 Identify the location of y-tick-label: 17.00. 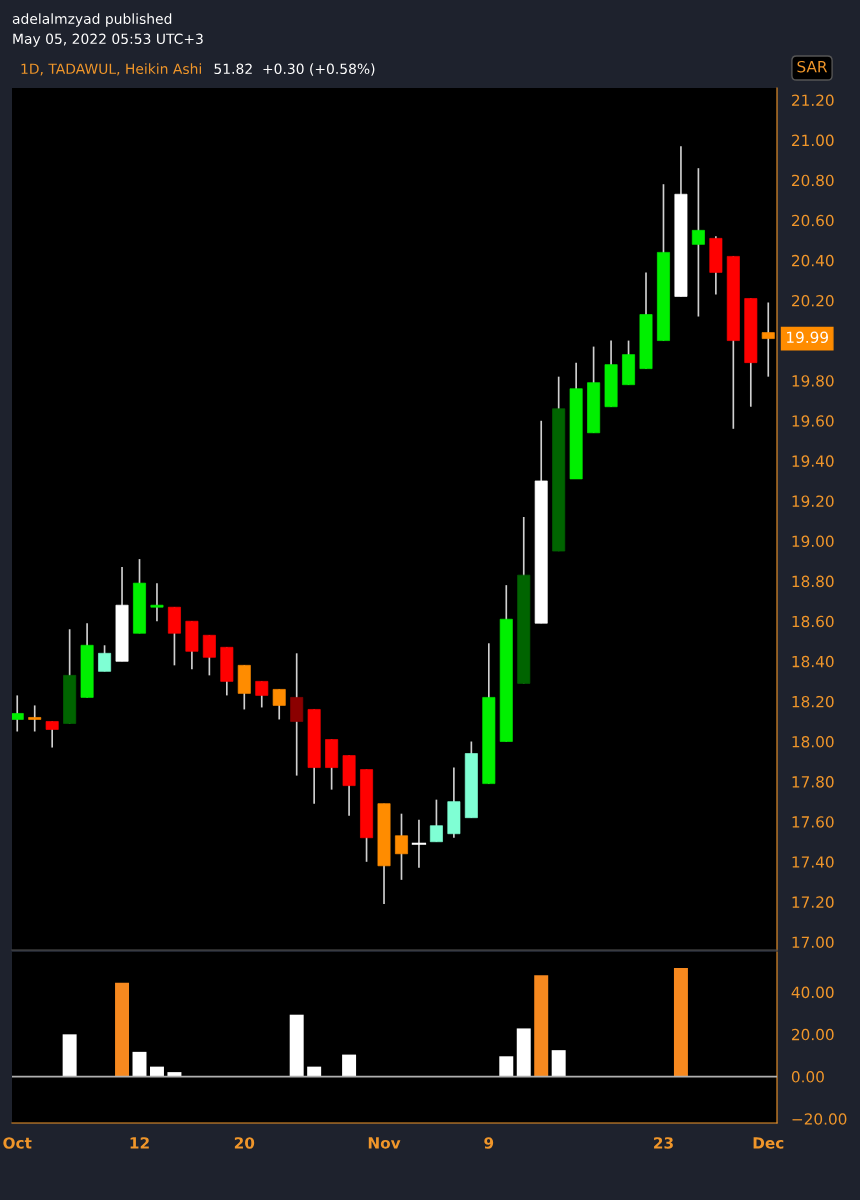
(813, 942).